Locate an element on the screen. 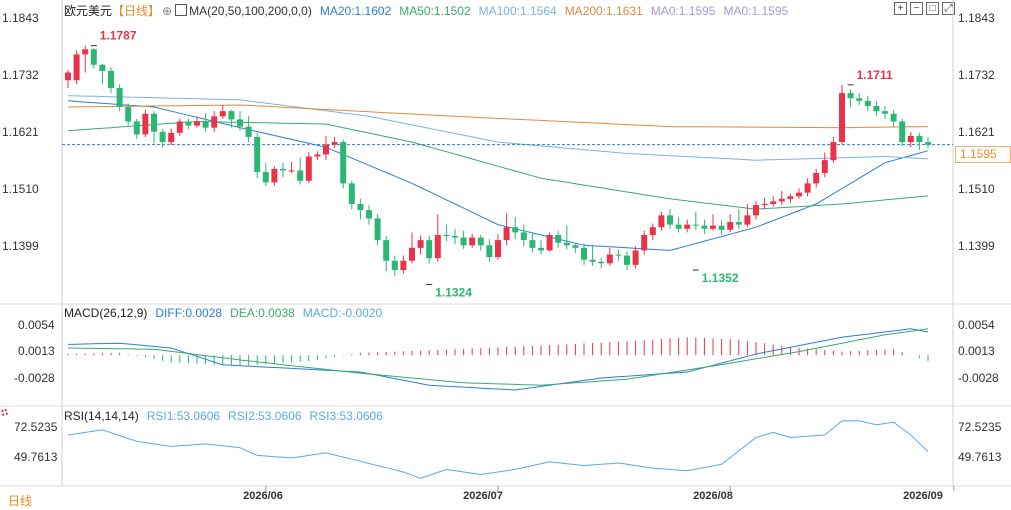  zoom-in-icon: + is located at coordinates (900, 8).